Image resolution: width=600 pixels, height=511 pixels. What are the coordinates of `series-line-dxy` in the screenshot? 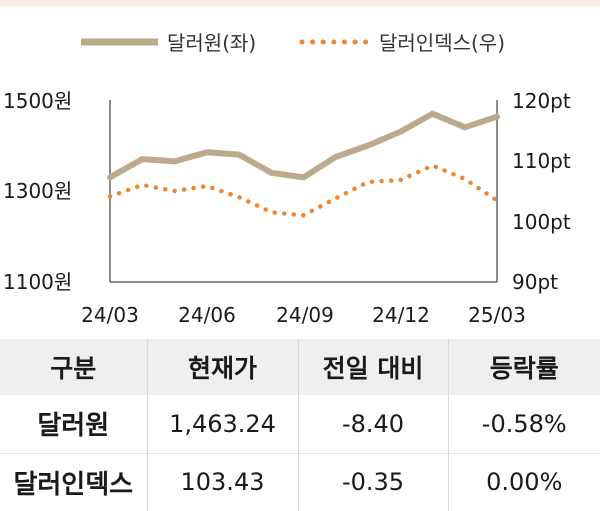 It's located at (303, 191).